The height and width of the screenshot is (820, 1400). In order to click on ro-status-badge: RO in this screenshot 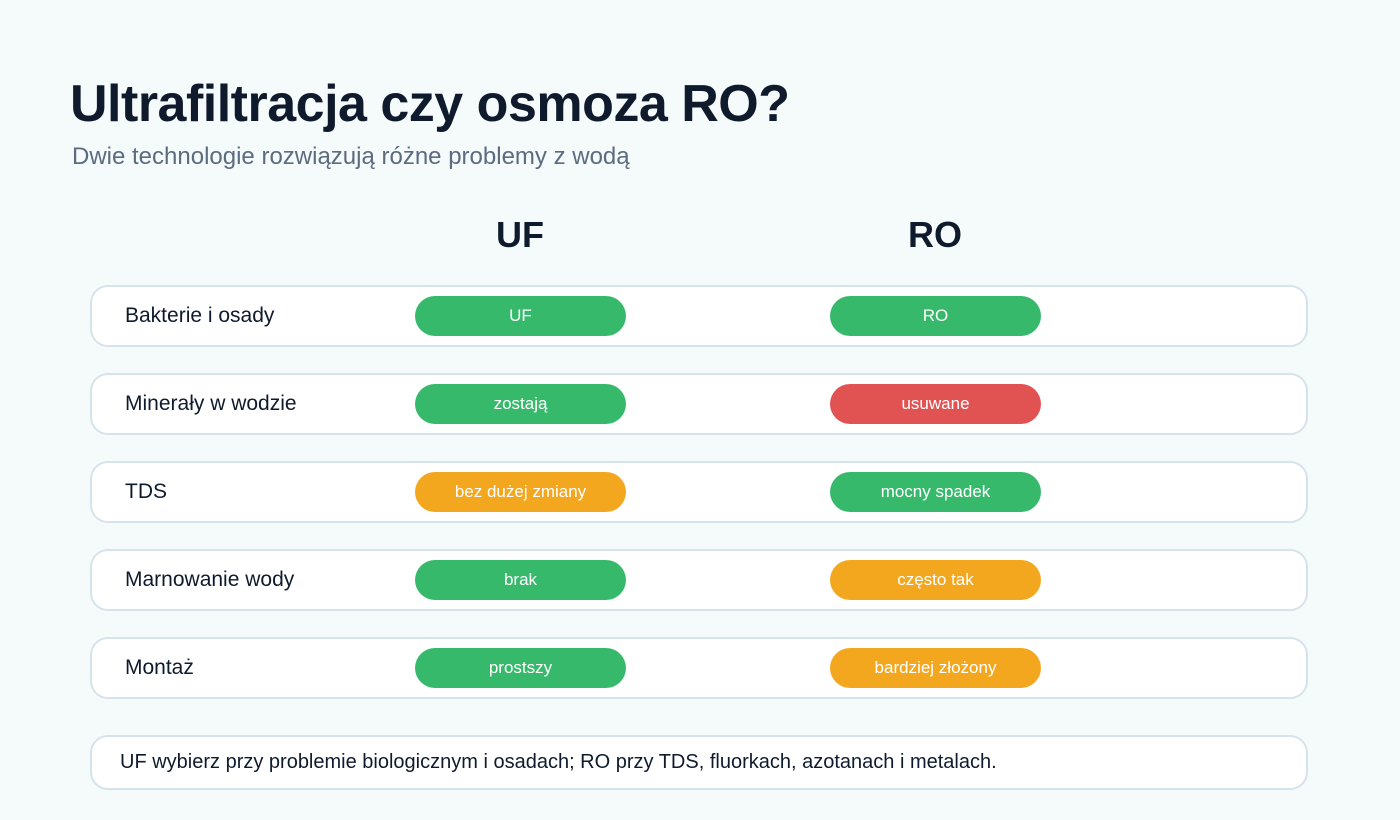, I will do `click(935, 316)`.